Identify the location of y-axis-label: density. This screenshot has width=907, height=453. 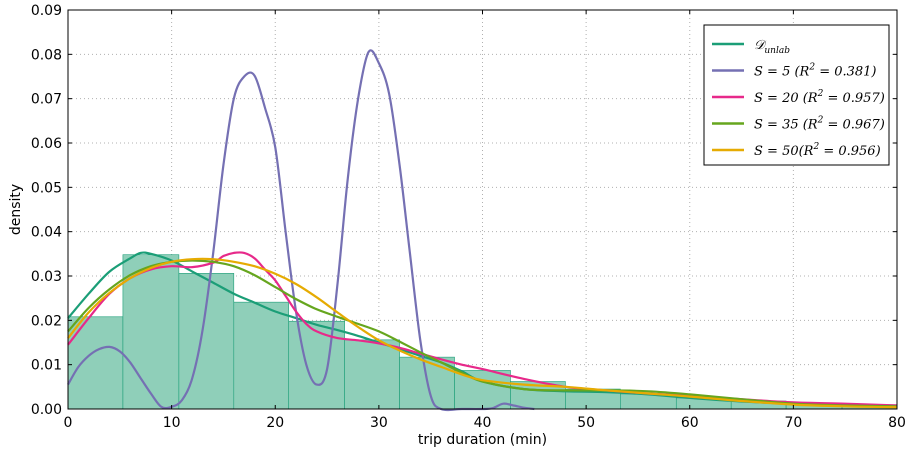
(16, 209).